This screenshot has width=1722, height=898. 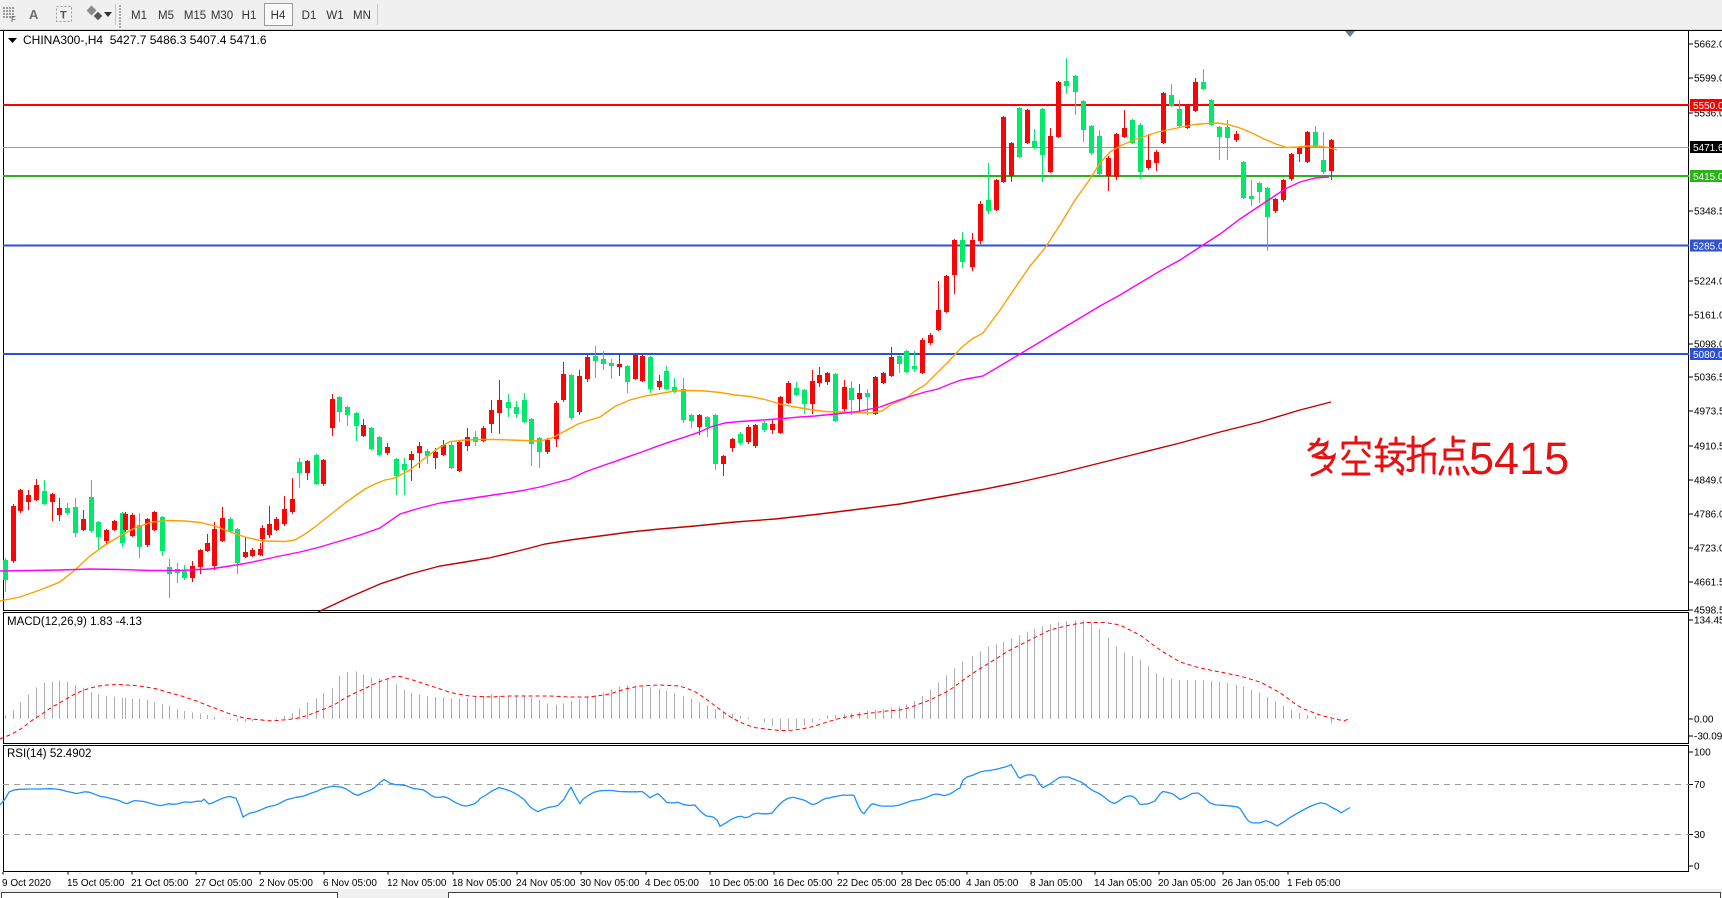 I want to click on svg-text: 5224.0, so click(x=1708, y=282).